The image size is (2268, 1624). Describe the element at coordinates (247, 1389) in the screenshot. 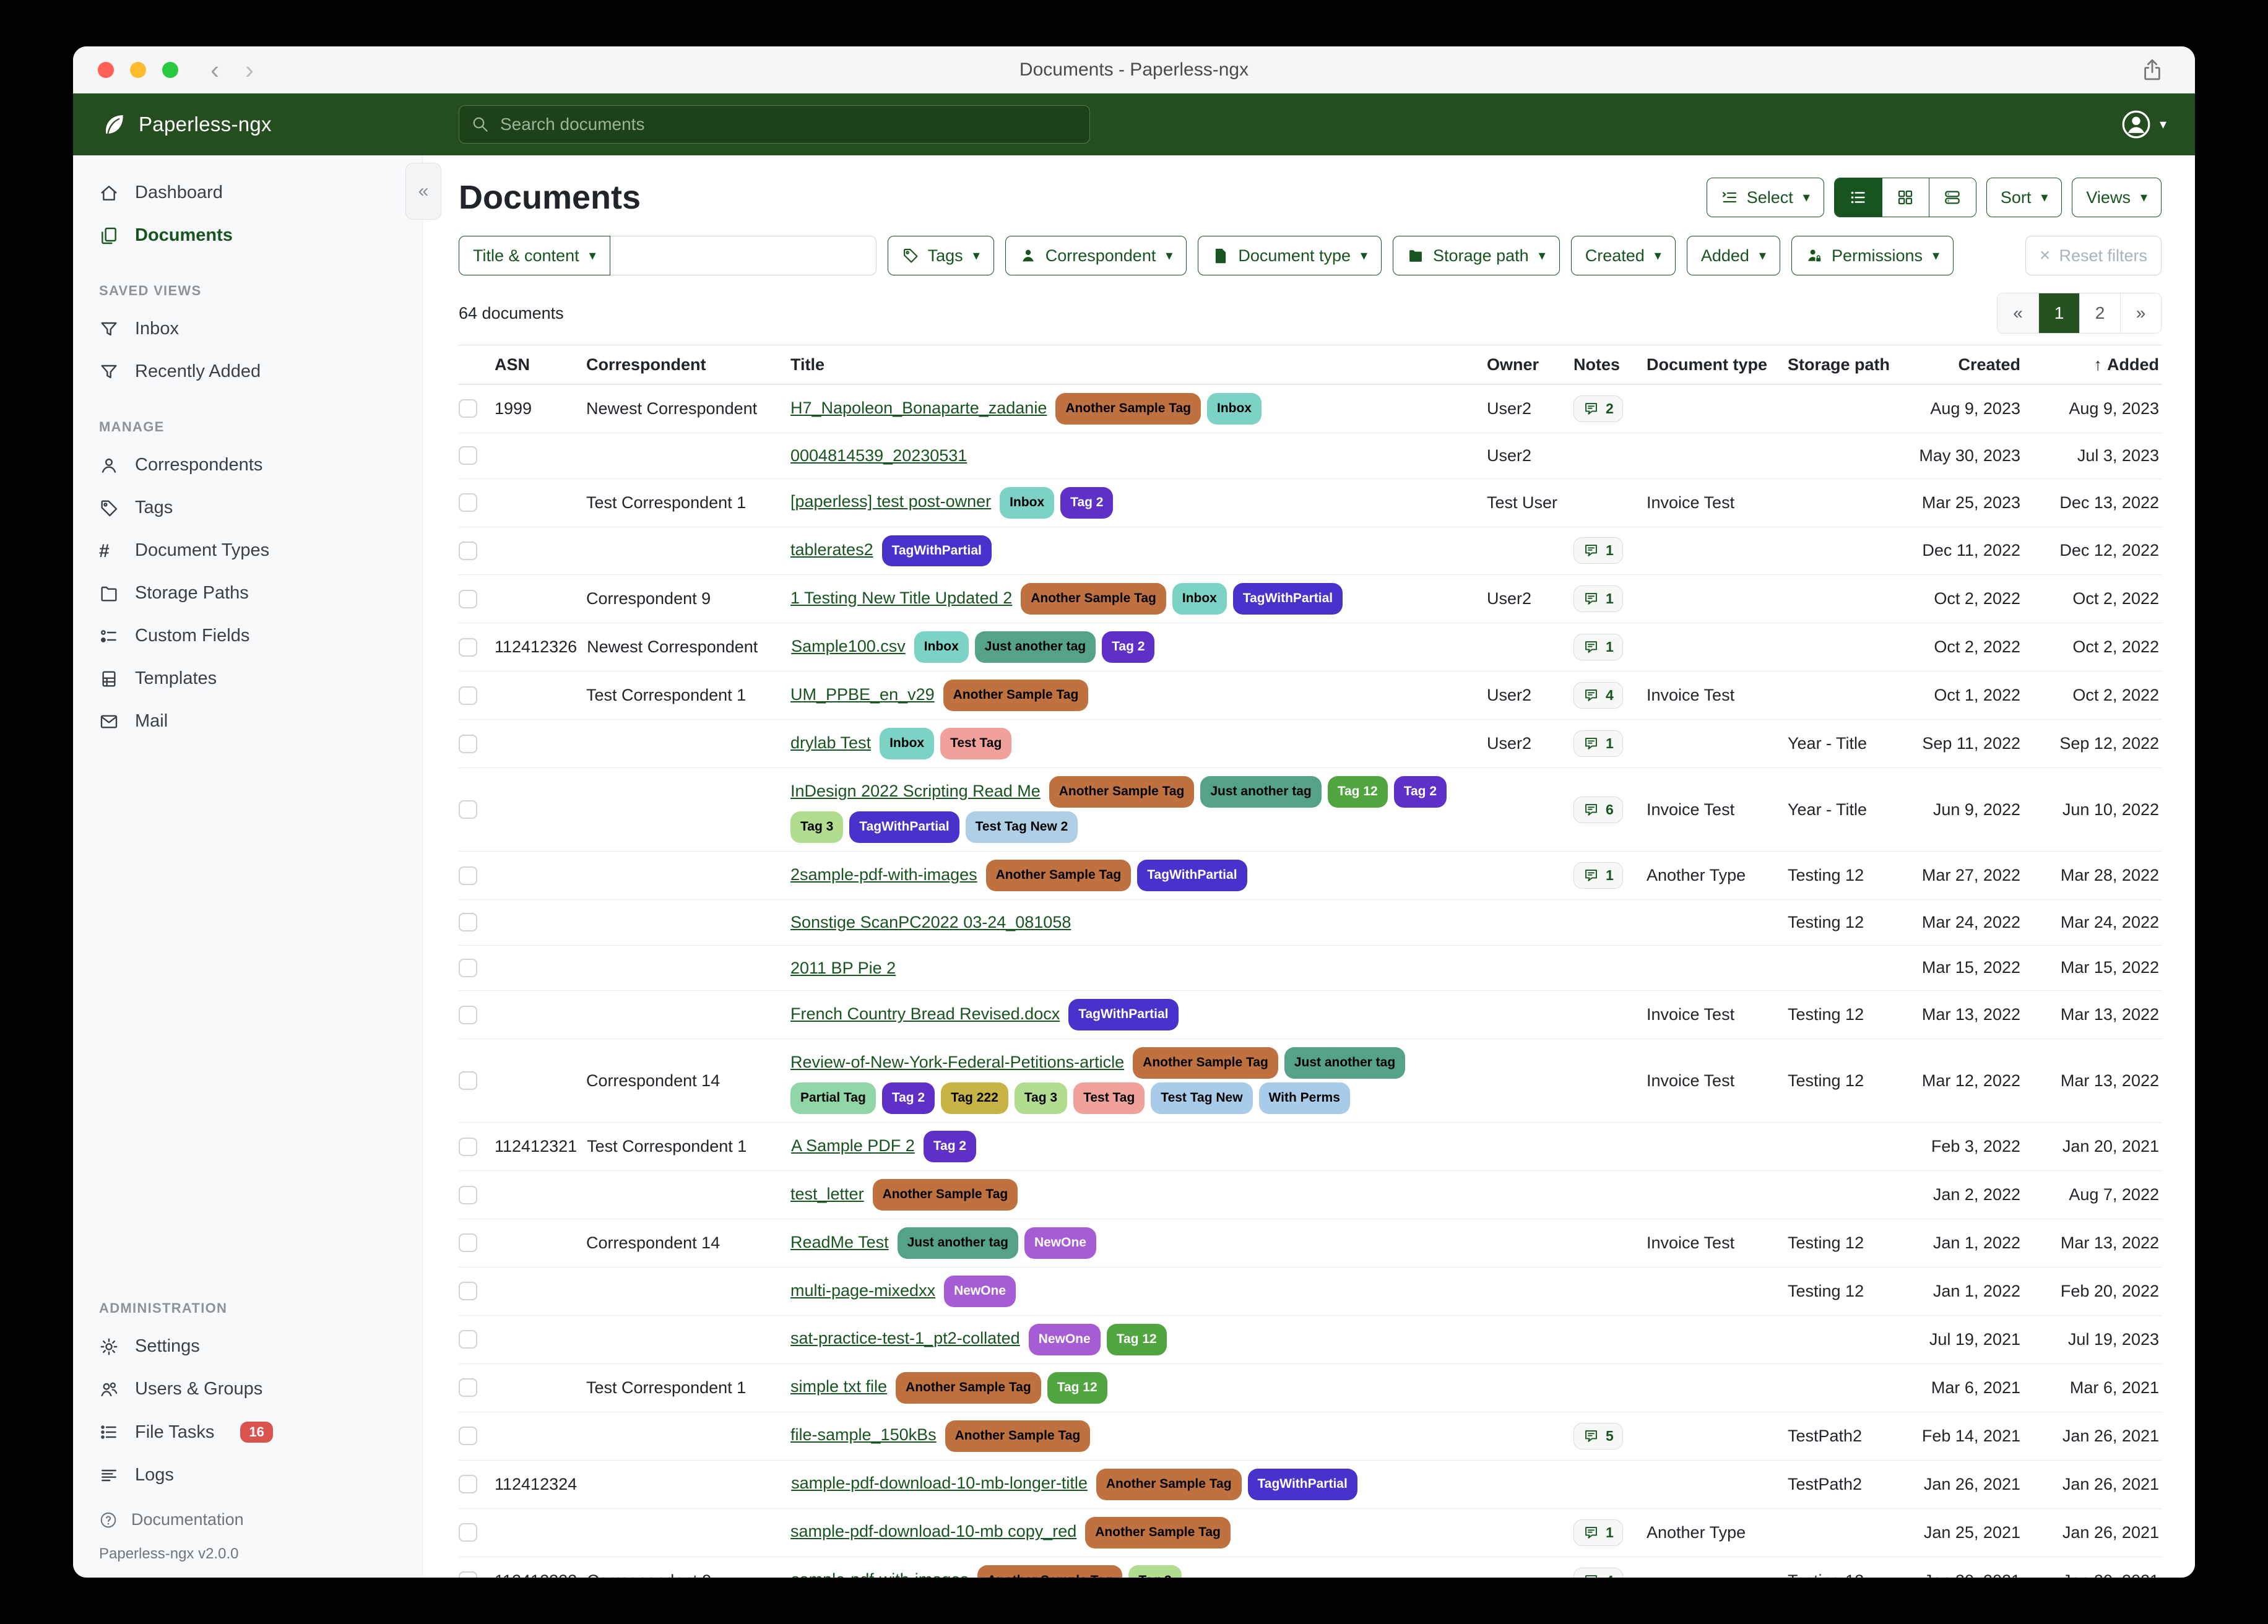

I see `sidebar-item-users-groups: Users & Groups` at that location.